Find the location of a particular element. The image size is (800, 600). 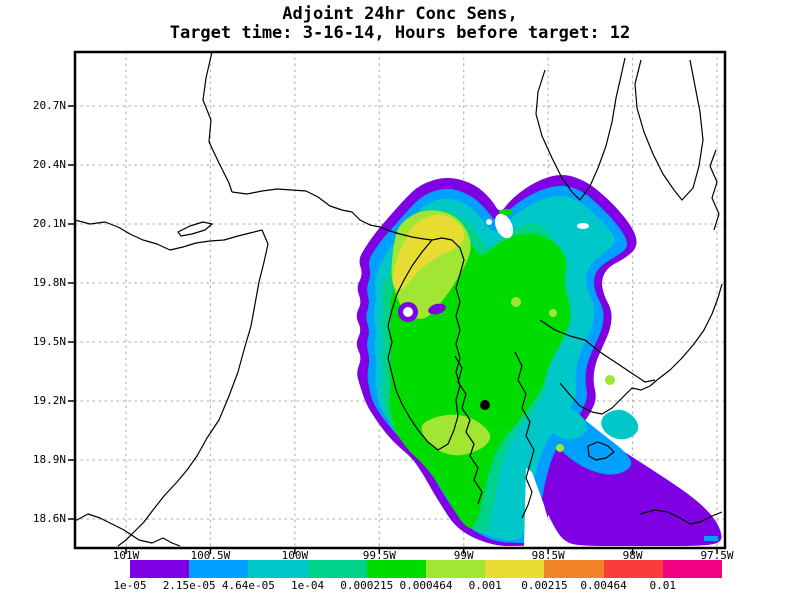

y-tick-label-5: 19.2N is located at coordinates (49, 400).